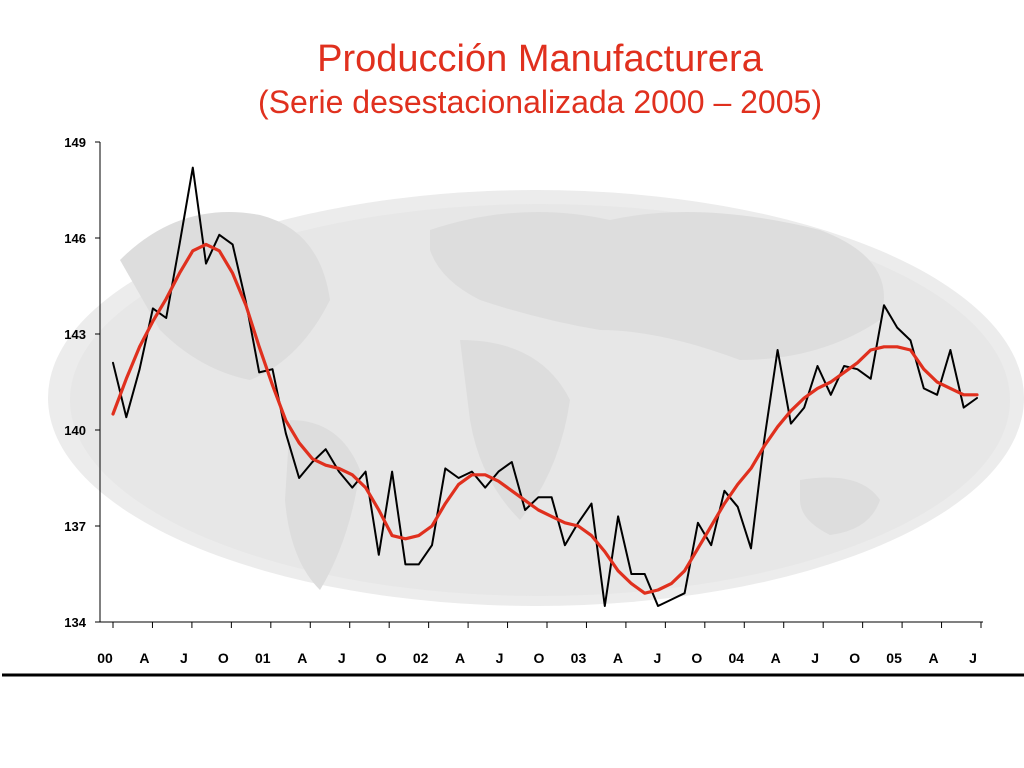  Describe the element at coordinates (894, 658) in the screenshot. I see `x-tick-label: 05` at that location.